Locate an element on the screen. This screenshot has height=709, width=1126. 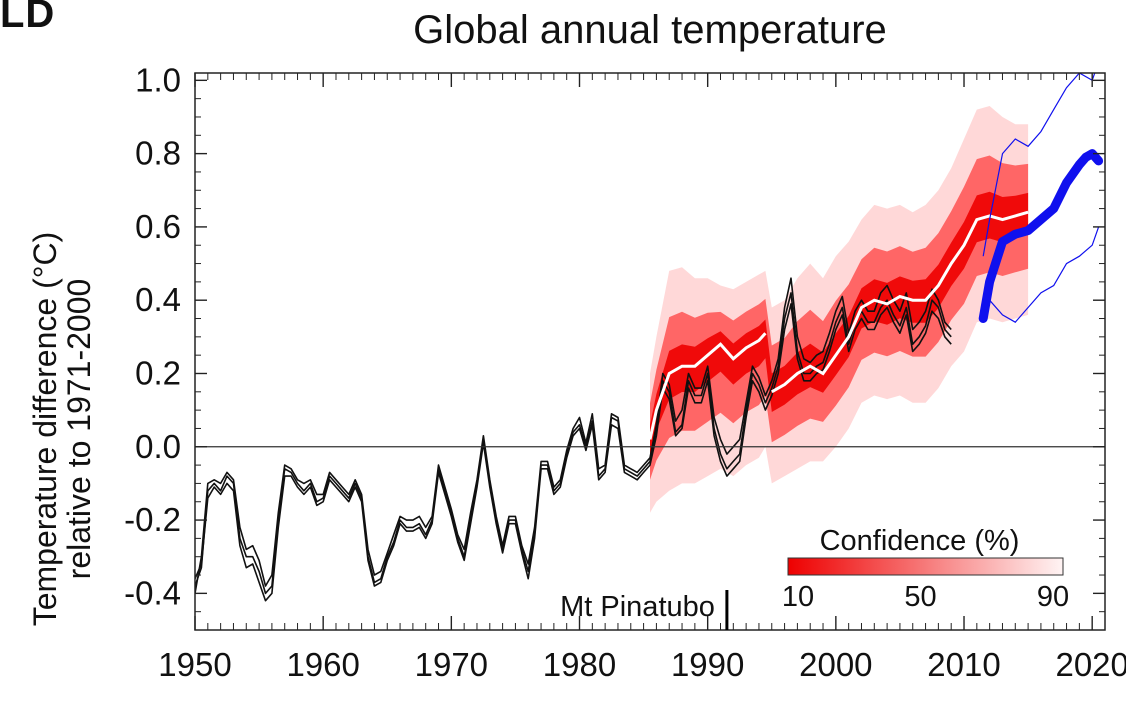
legend-label: 50 is located at coordinates (920, 597).